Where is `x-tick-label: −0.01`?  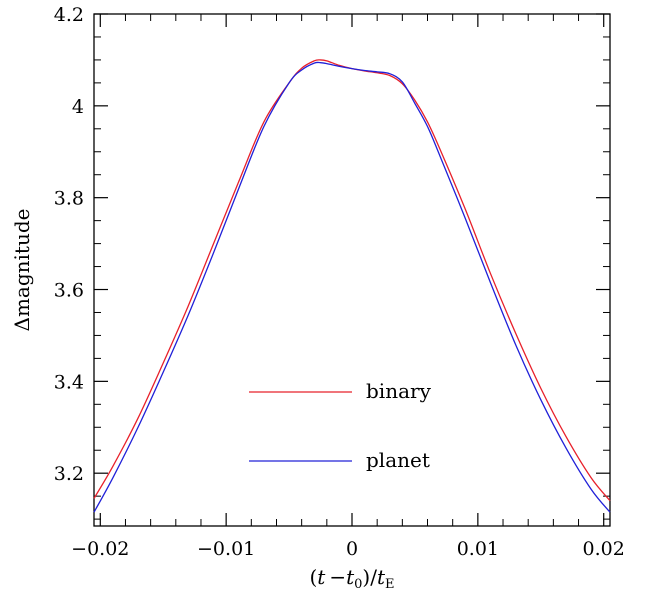
x-tick-label: −0.01 is located at coordinates (226, 549).